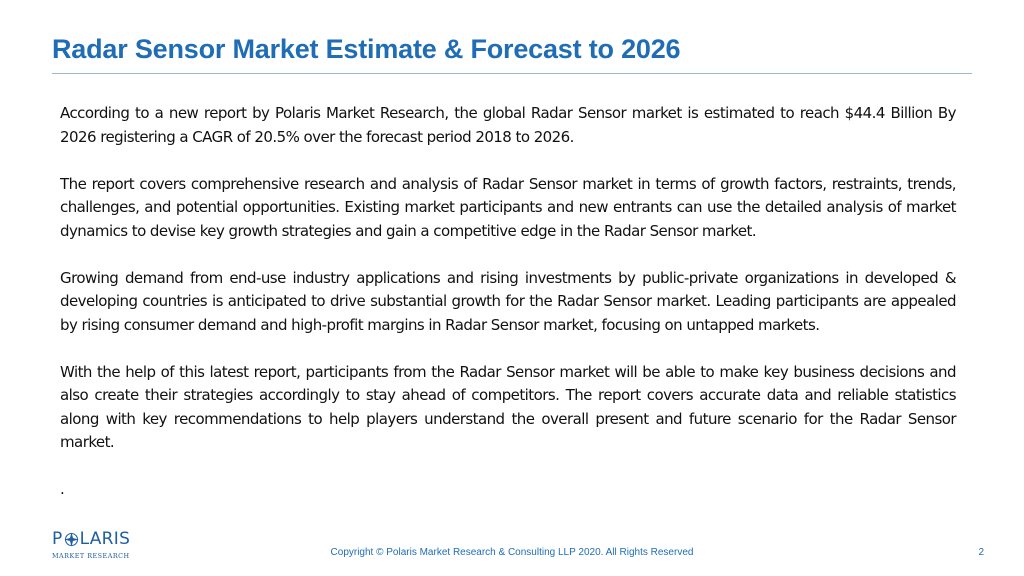 This screenshot has height=576, width=1024. Describe the element at coordinates (91, 556) in the screenshot. I see `logo-subtitle: MARKET RESEARCH` at that location.